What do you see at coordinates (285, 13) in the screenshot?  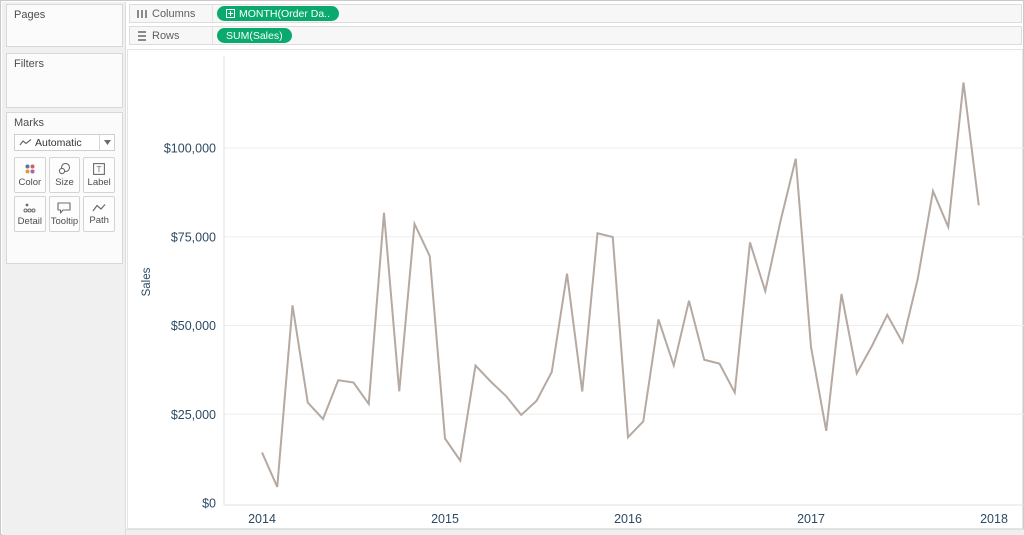 I see `columns-pill-label: MONTH(Order Da..` at bounding box center [285, 13].